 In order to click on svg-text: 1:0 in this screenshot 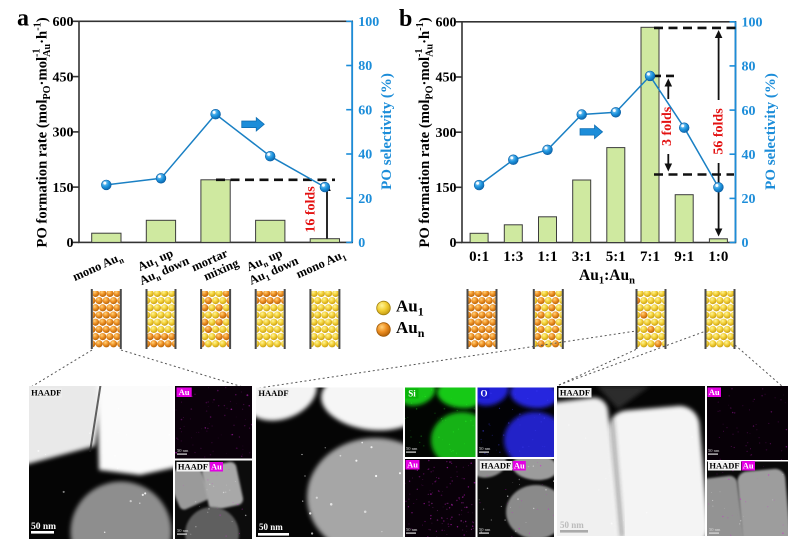, I will do `click(718, 257)`.